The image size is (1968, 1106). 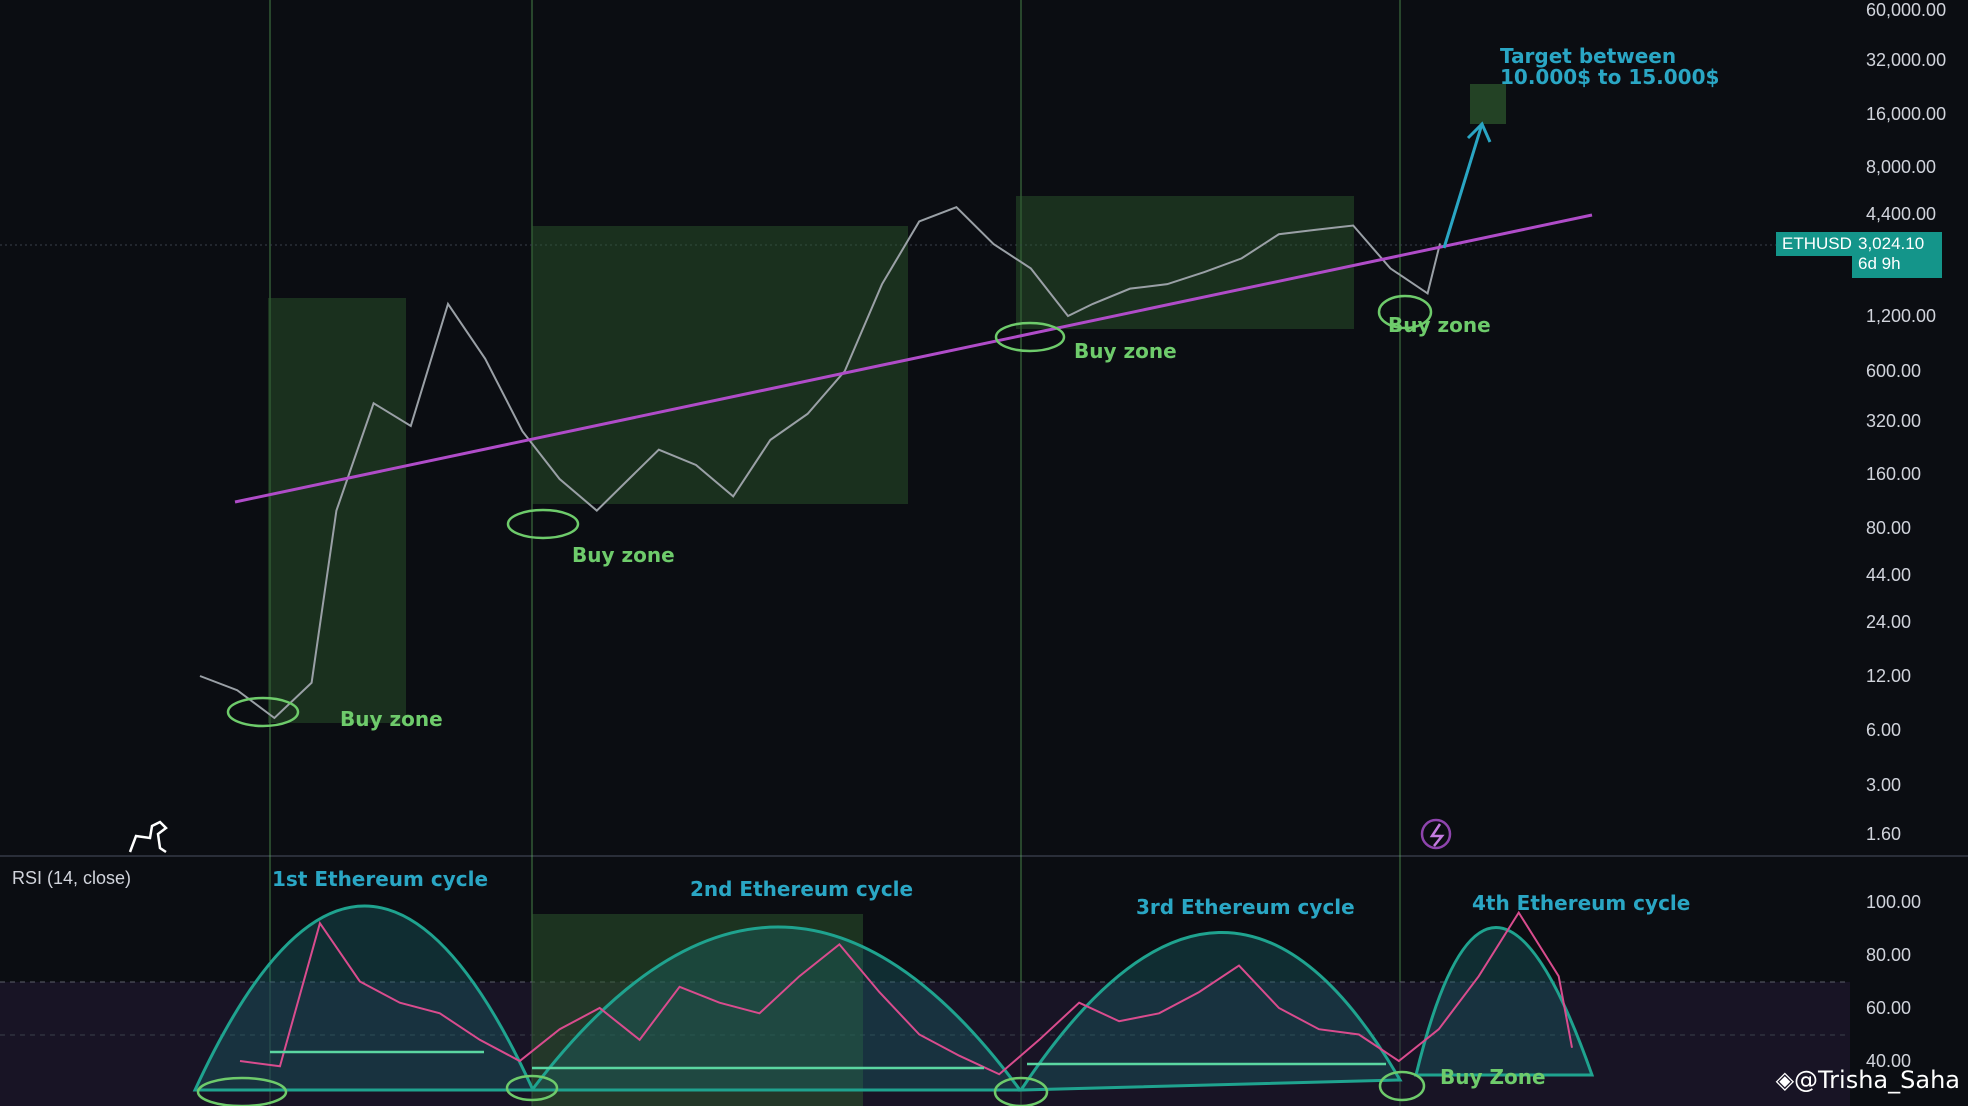 What do you see at coordinates (801, 889) in the screenshot?
I see `cycle-label-2: 2nd Ethereum cycle` at bounding box center [801, 889].